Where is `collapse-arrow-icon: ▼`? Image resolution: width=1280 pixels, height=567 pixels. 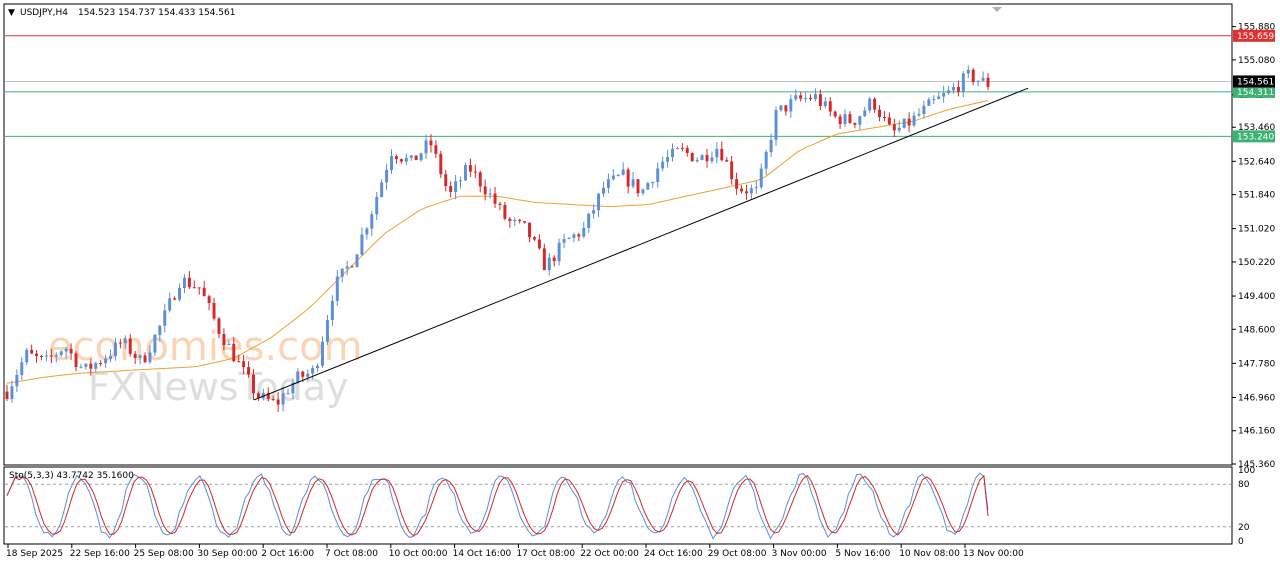 collapse-arrow-icon: ▼ is located at coordinates (11, 13).